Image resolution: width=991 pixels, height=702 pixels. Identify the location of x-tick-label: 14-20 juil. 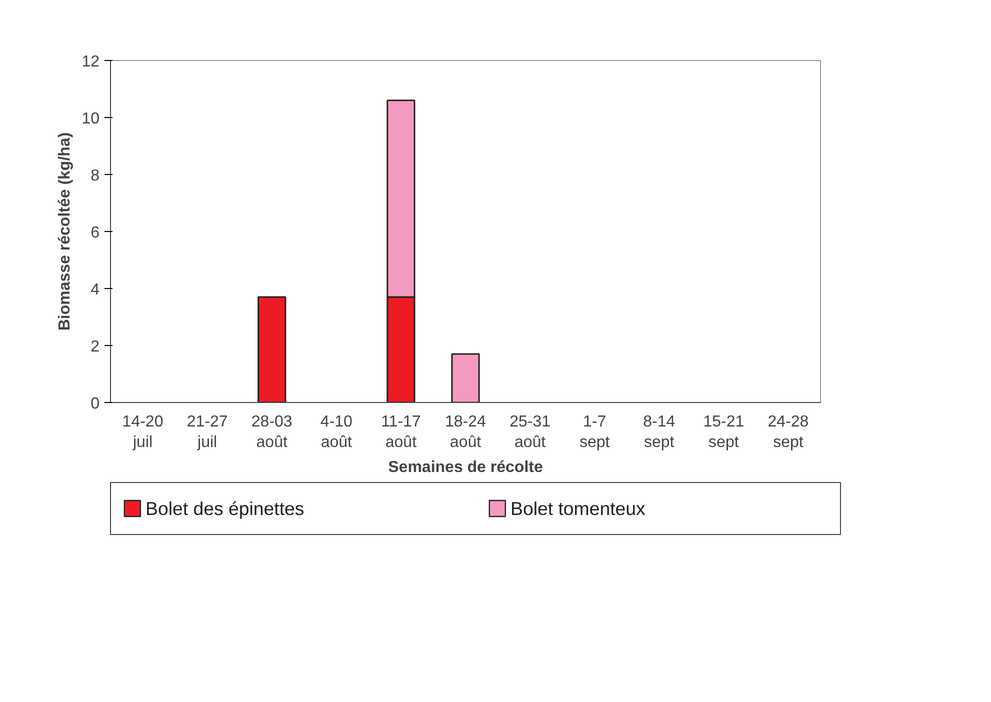
(143, 432).